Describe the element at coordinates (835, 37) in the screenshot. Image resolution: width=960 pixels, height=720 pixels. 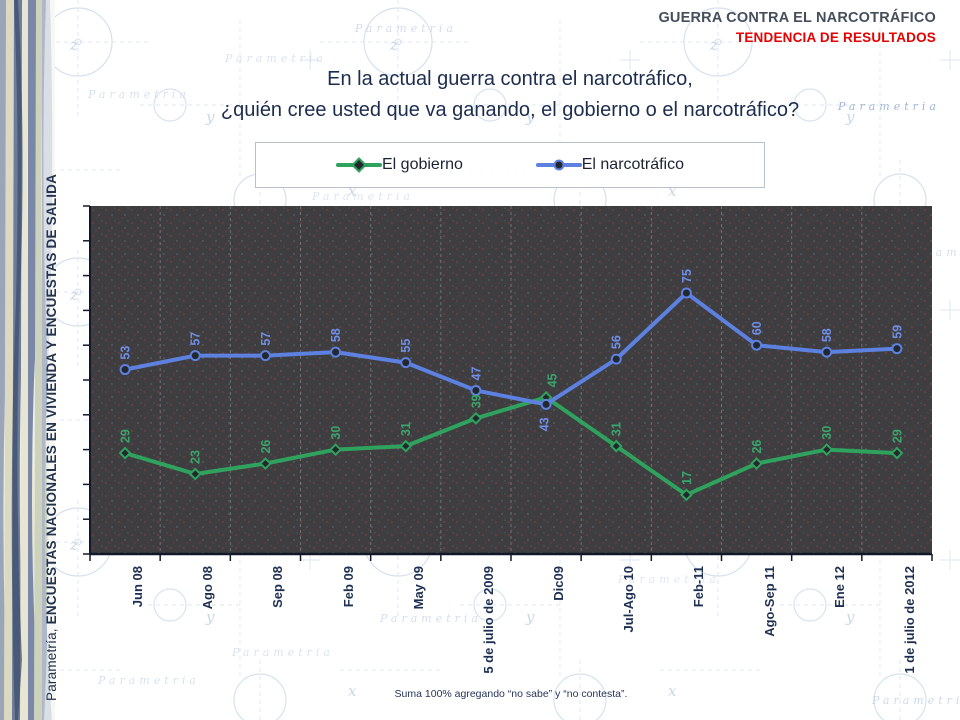
I see `header-subtitle: TENDENCIA DE RESULTADOS` at that location.